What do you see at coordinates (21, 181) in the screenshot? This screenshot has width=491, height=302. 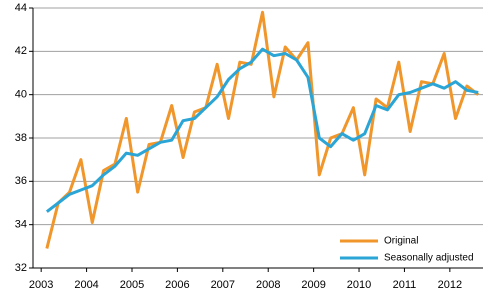 I see `y-tick-label: 36` at bounding box center [21, 181].